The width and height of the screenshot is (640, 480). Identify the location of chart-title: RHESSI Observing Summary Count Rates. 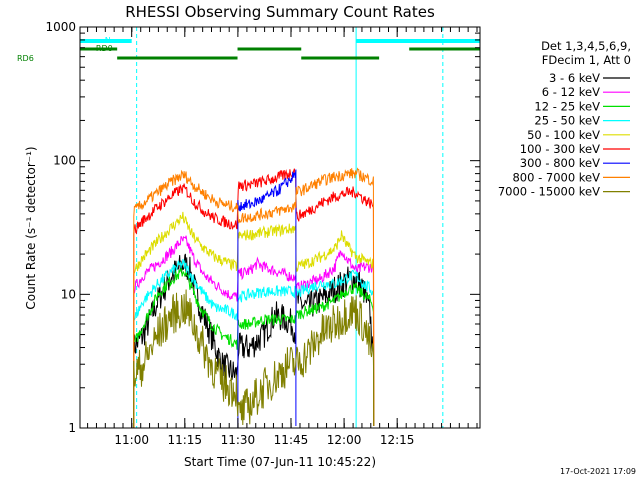
(280, 12).